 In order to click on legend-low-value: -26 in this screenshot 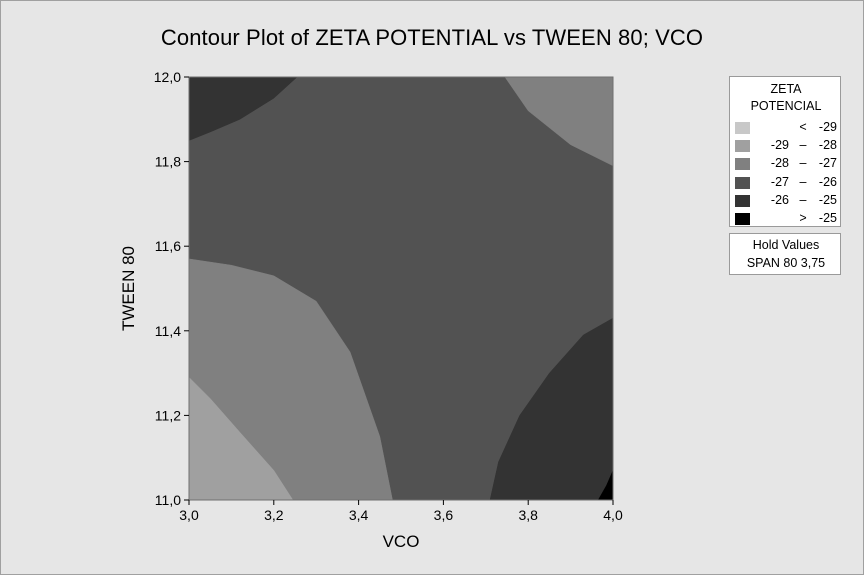, I will do `click(779, 199)`.